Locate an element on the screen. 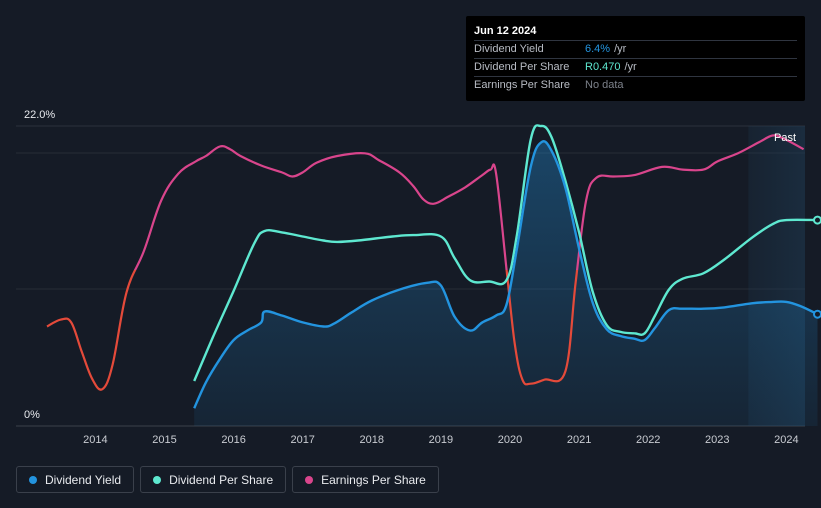 The height and width of the screenshot is (508, 821). x-tick-label-2021: 2021 is located at coordinates (579, 440).